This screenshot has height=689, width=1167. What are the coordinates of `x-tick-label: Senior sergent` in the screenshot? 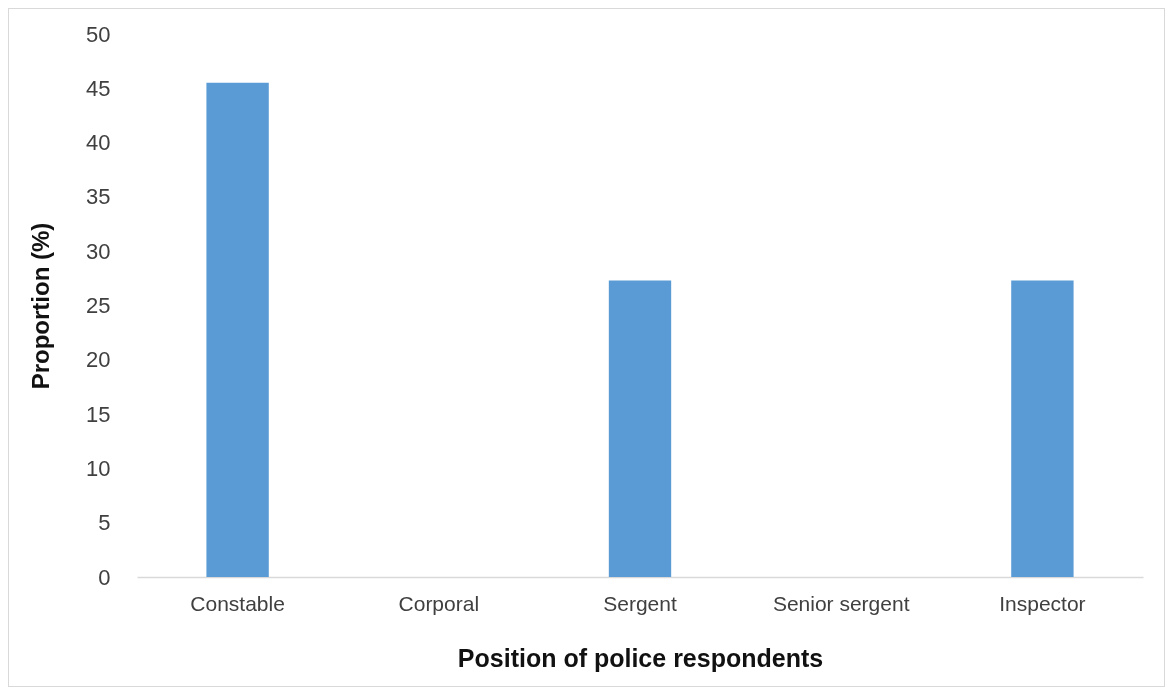 It's located at (841, 603).